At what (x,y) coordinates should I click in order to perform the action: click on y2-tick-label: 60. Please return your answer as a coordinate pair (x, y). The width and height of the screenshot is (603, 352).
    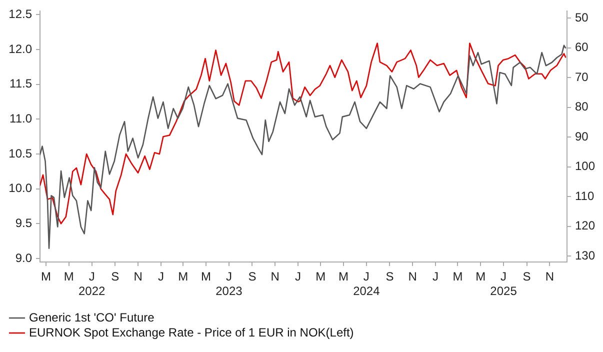
    Looking at the image, I should click on (582, 47).